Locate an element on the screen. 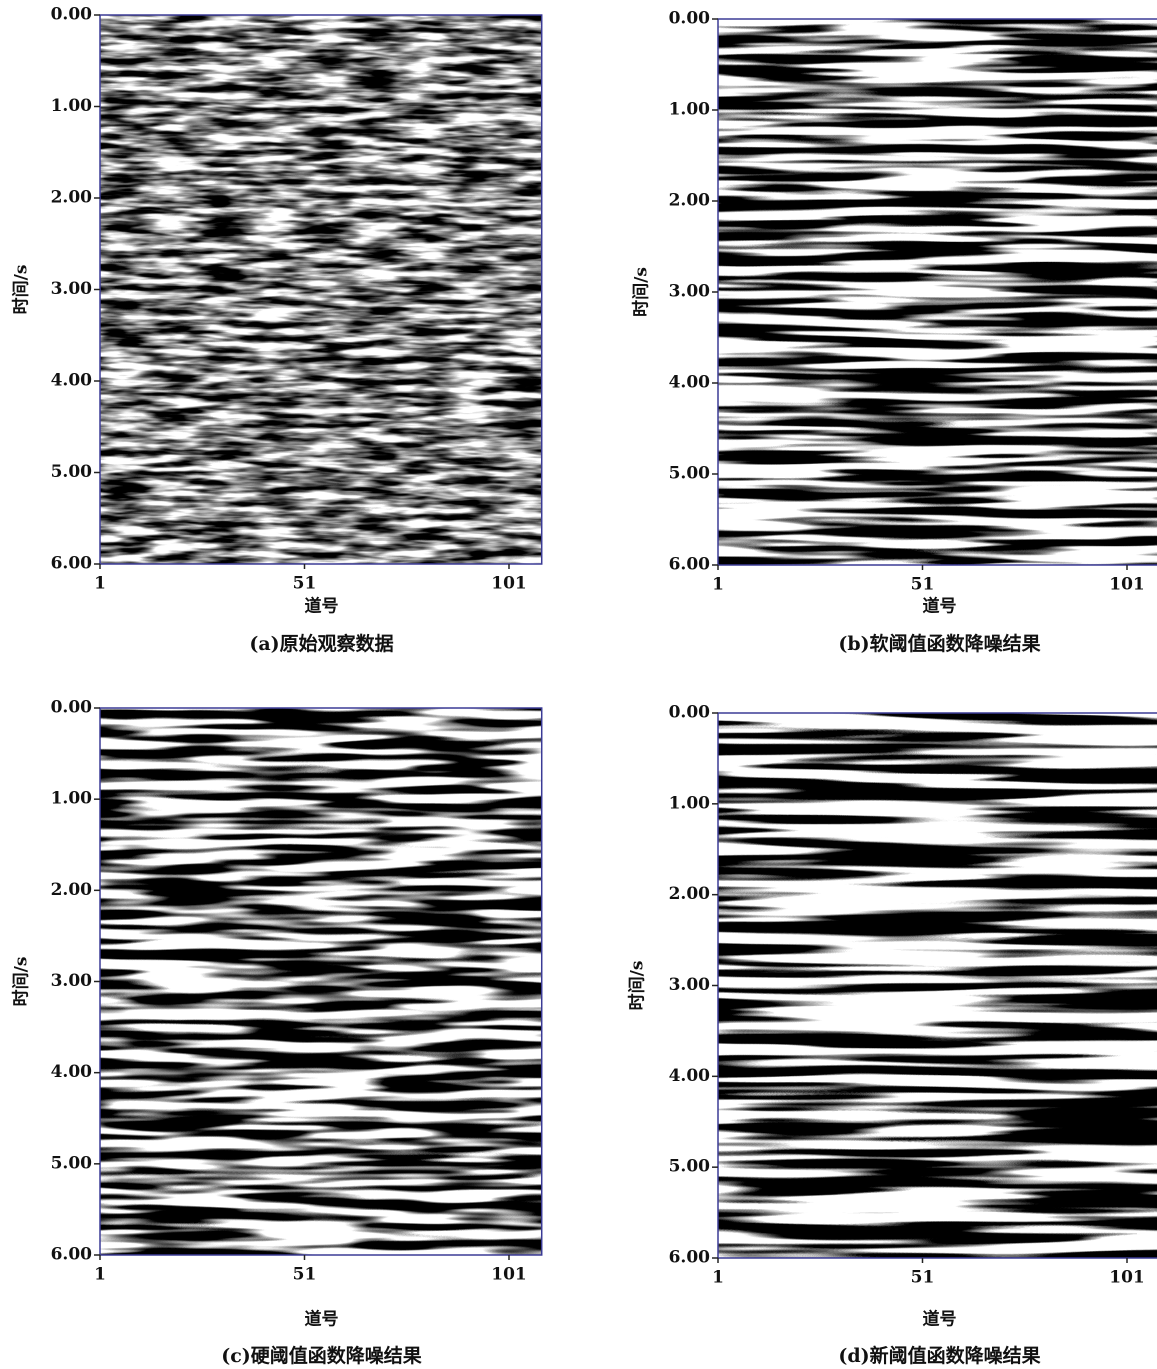 This screenshot has height=1369, width=1157. caption: (a)原始观察数据 is located at coordinates (321, 643).